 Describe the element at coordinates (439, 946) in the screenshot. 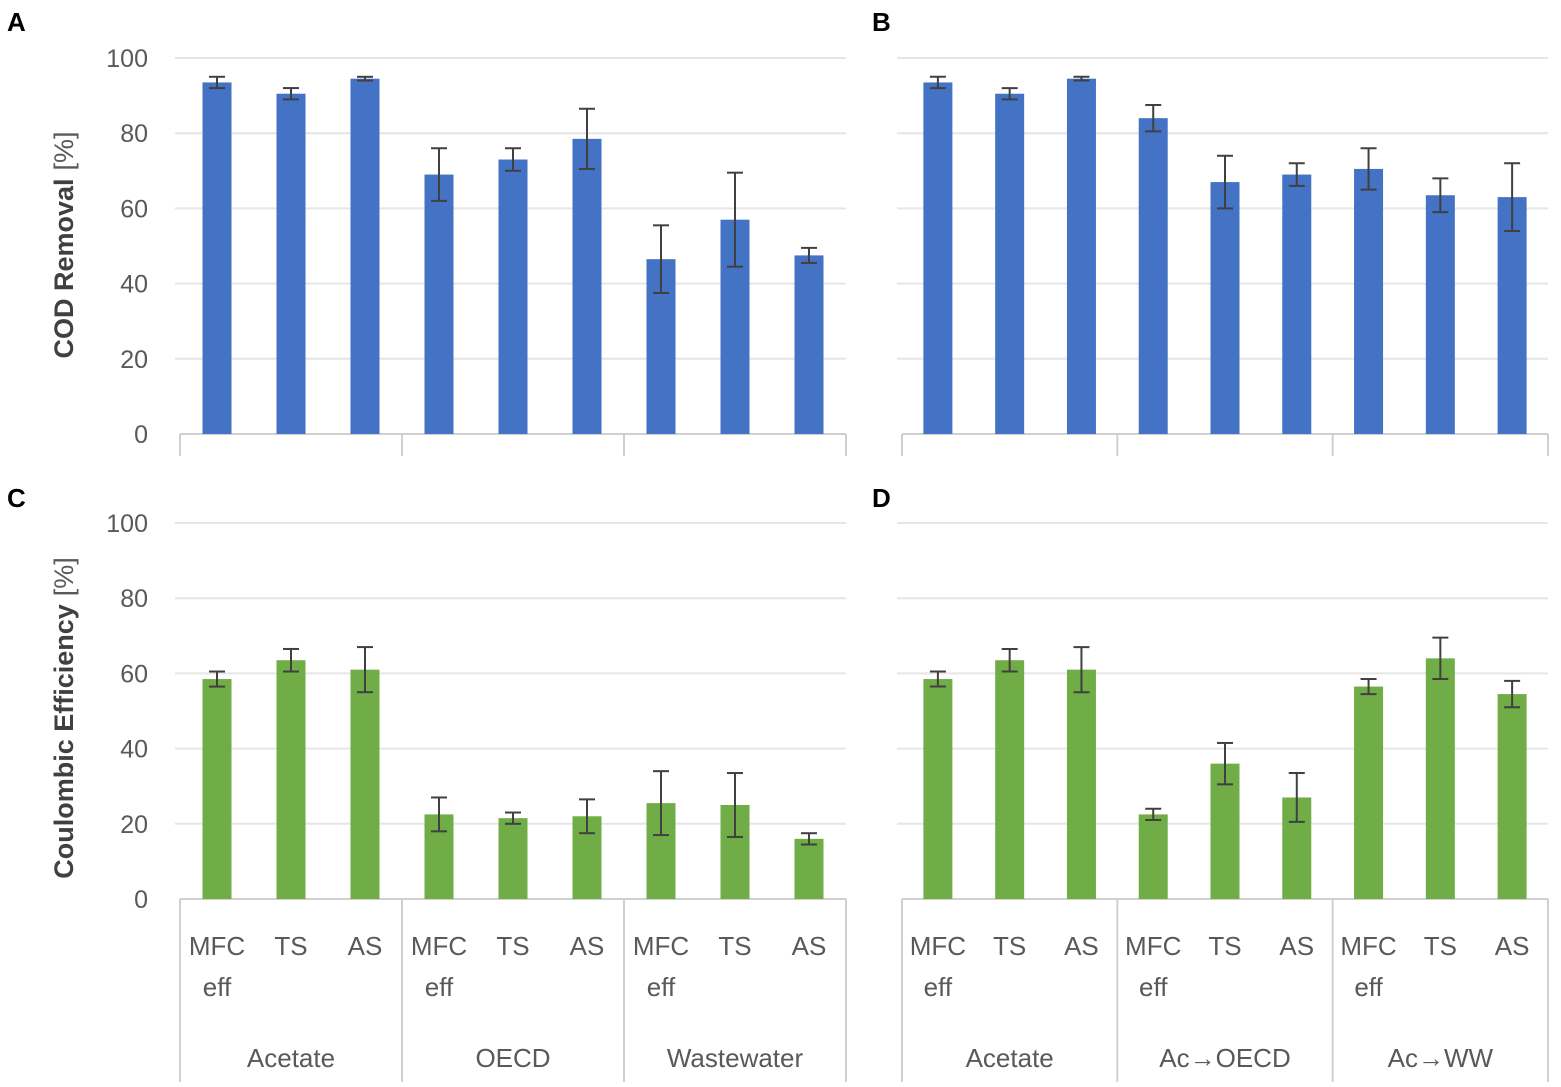

I see `category-label-c-3: MFC` at that location.